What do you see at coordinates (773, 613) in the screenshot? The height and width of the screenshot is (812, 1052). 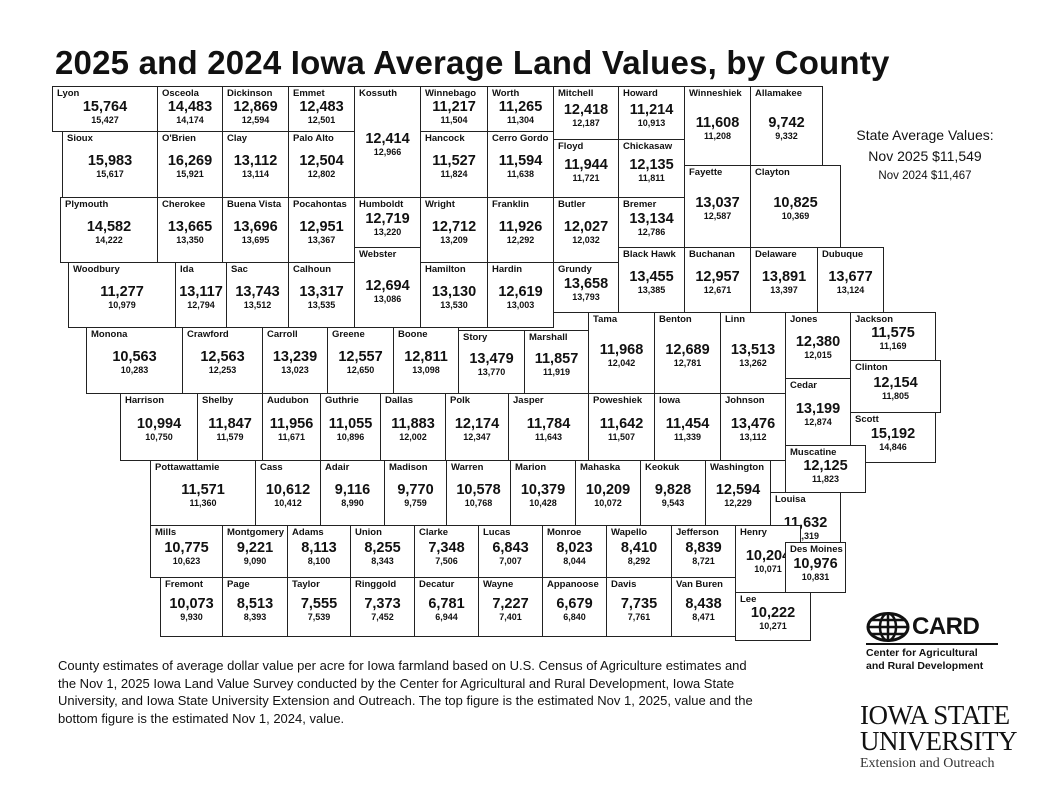 I see `value-2025: 10,222` at bounding box center [773, 613].